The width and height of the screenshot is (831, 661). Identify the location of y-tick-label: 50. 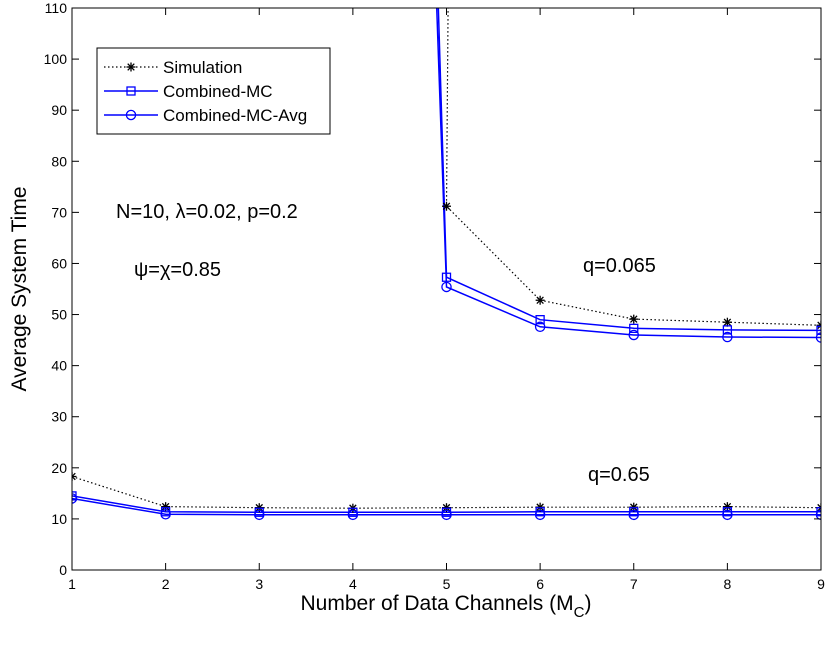
(59, 315).